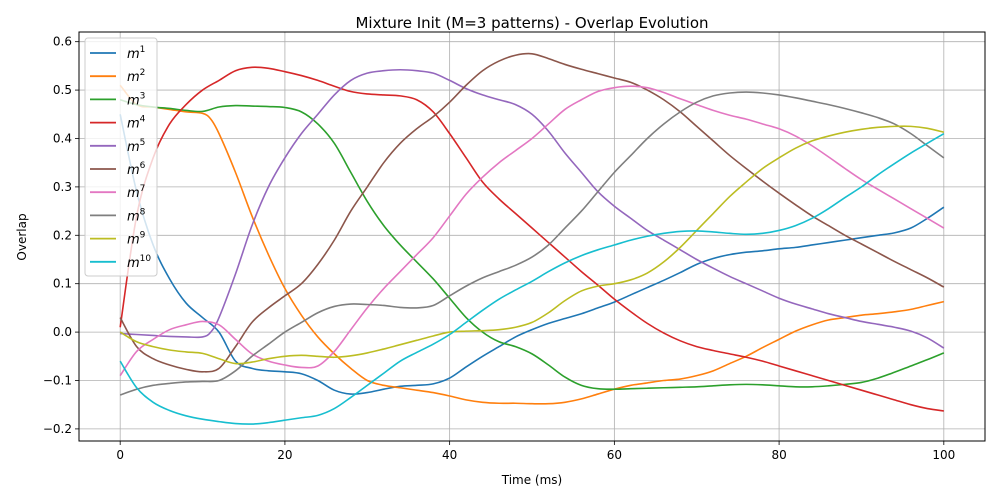 The width and height of the screenshot is (1000, 500). I want to click on legend-entry: m1, so click(136, 53).